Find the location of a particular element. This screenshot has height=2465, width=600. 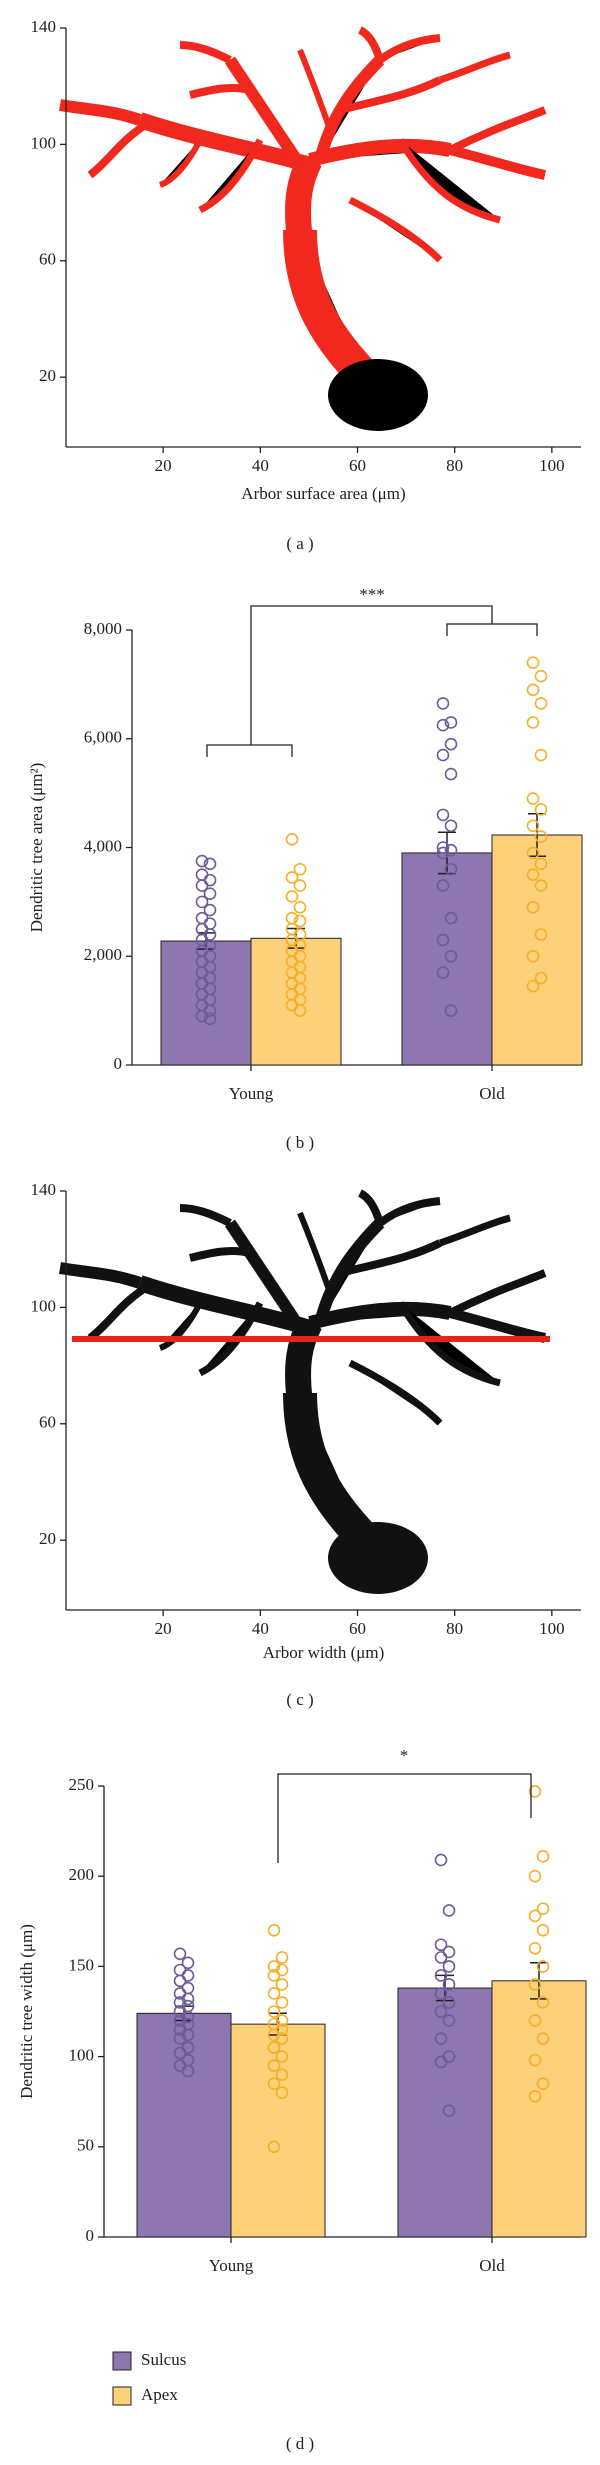

significance: *** is located at coordinates (372, 594).